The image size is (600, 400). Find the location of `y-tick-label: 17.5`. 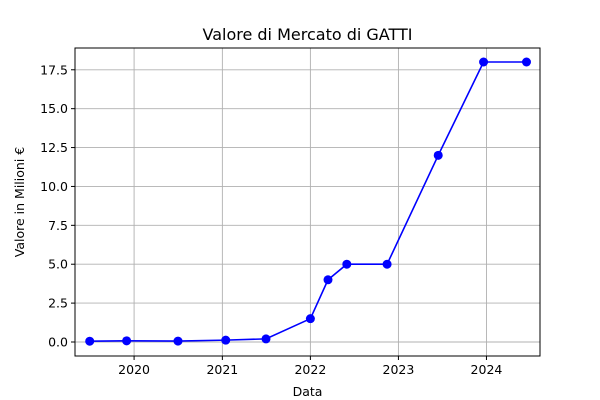

y-tick-label: 17.5 is located at coordinates (54, 69).